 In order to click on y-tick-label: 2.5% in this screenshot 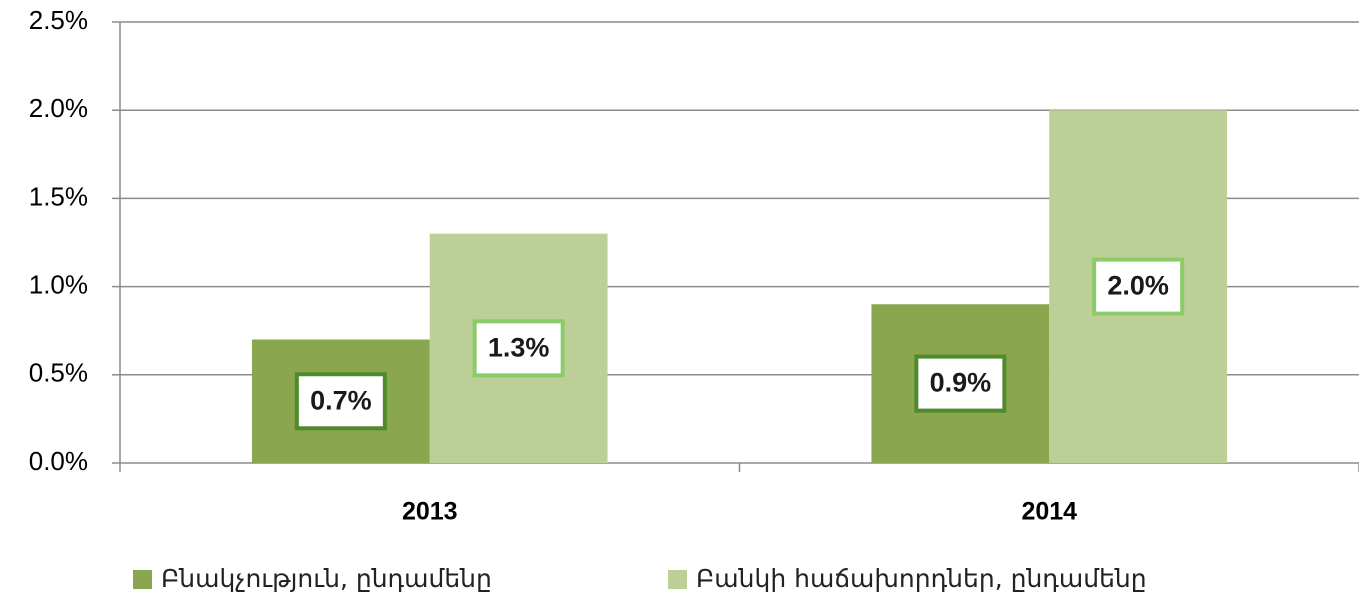, I will do `click(58, 20)`.